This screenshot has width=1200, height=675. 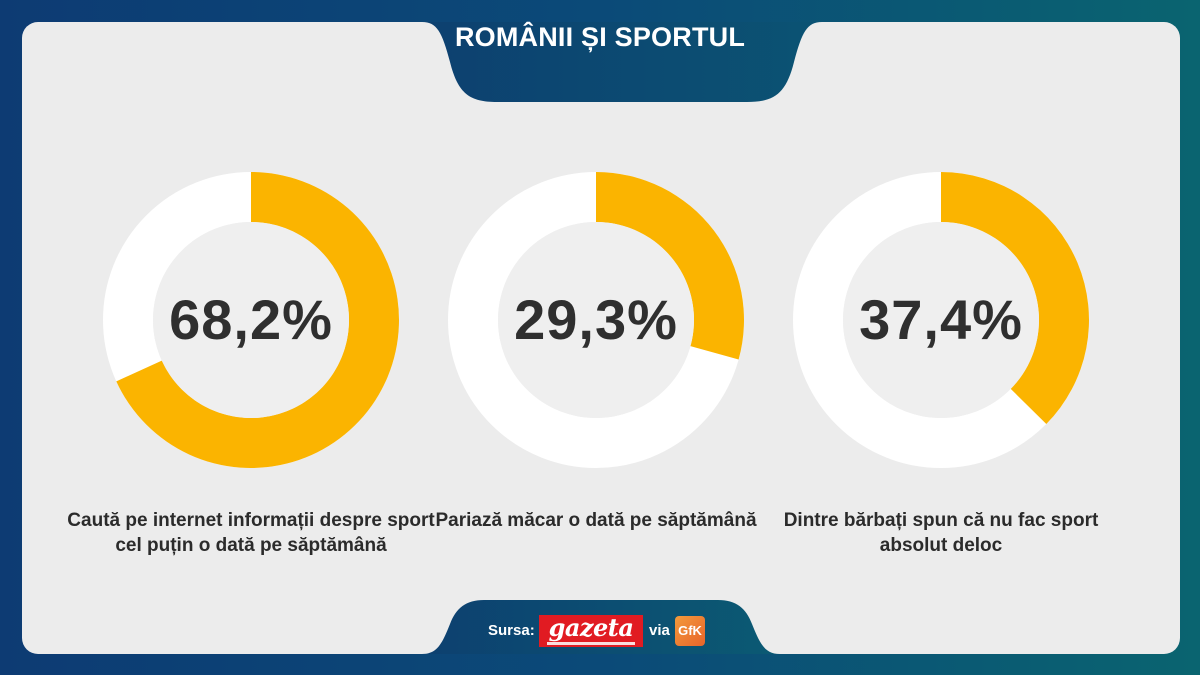 I want to click on caption-betting: Pariază măcar o dată pe săptămână, so click(x=596, y=520).